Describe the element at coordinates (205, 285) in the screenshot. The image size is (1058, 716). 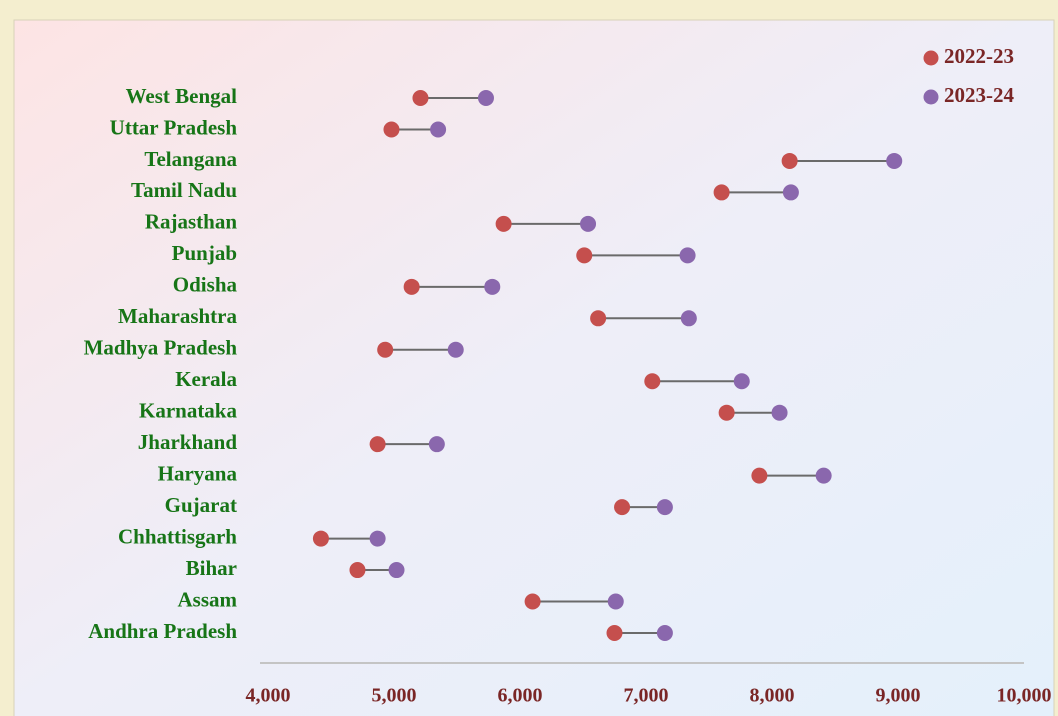
I see `category-label: Odisha` at that location.